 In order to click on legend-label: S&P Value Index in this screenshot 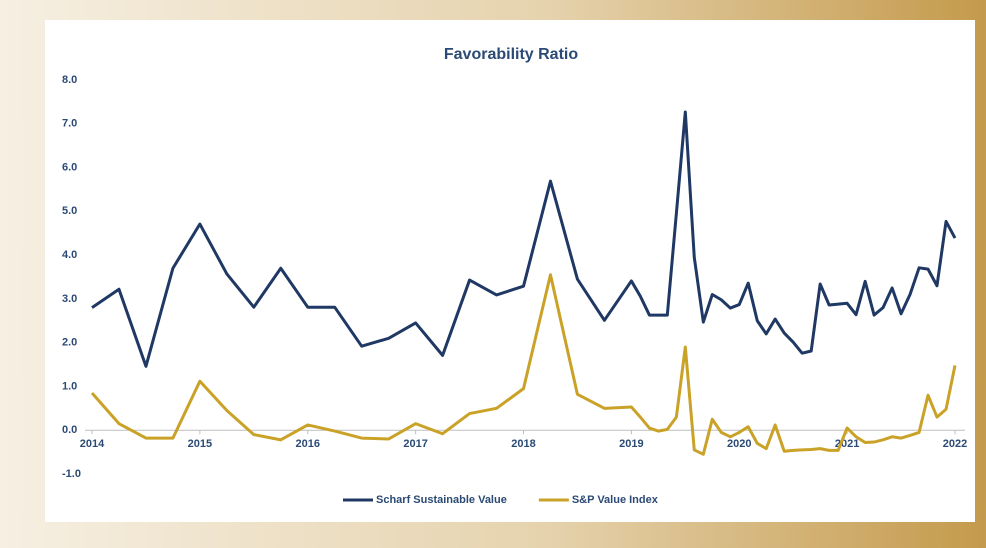, I will do `click(615, 500)`.